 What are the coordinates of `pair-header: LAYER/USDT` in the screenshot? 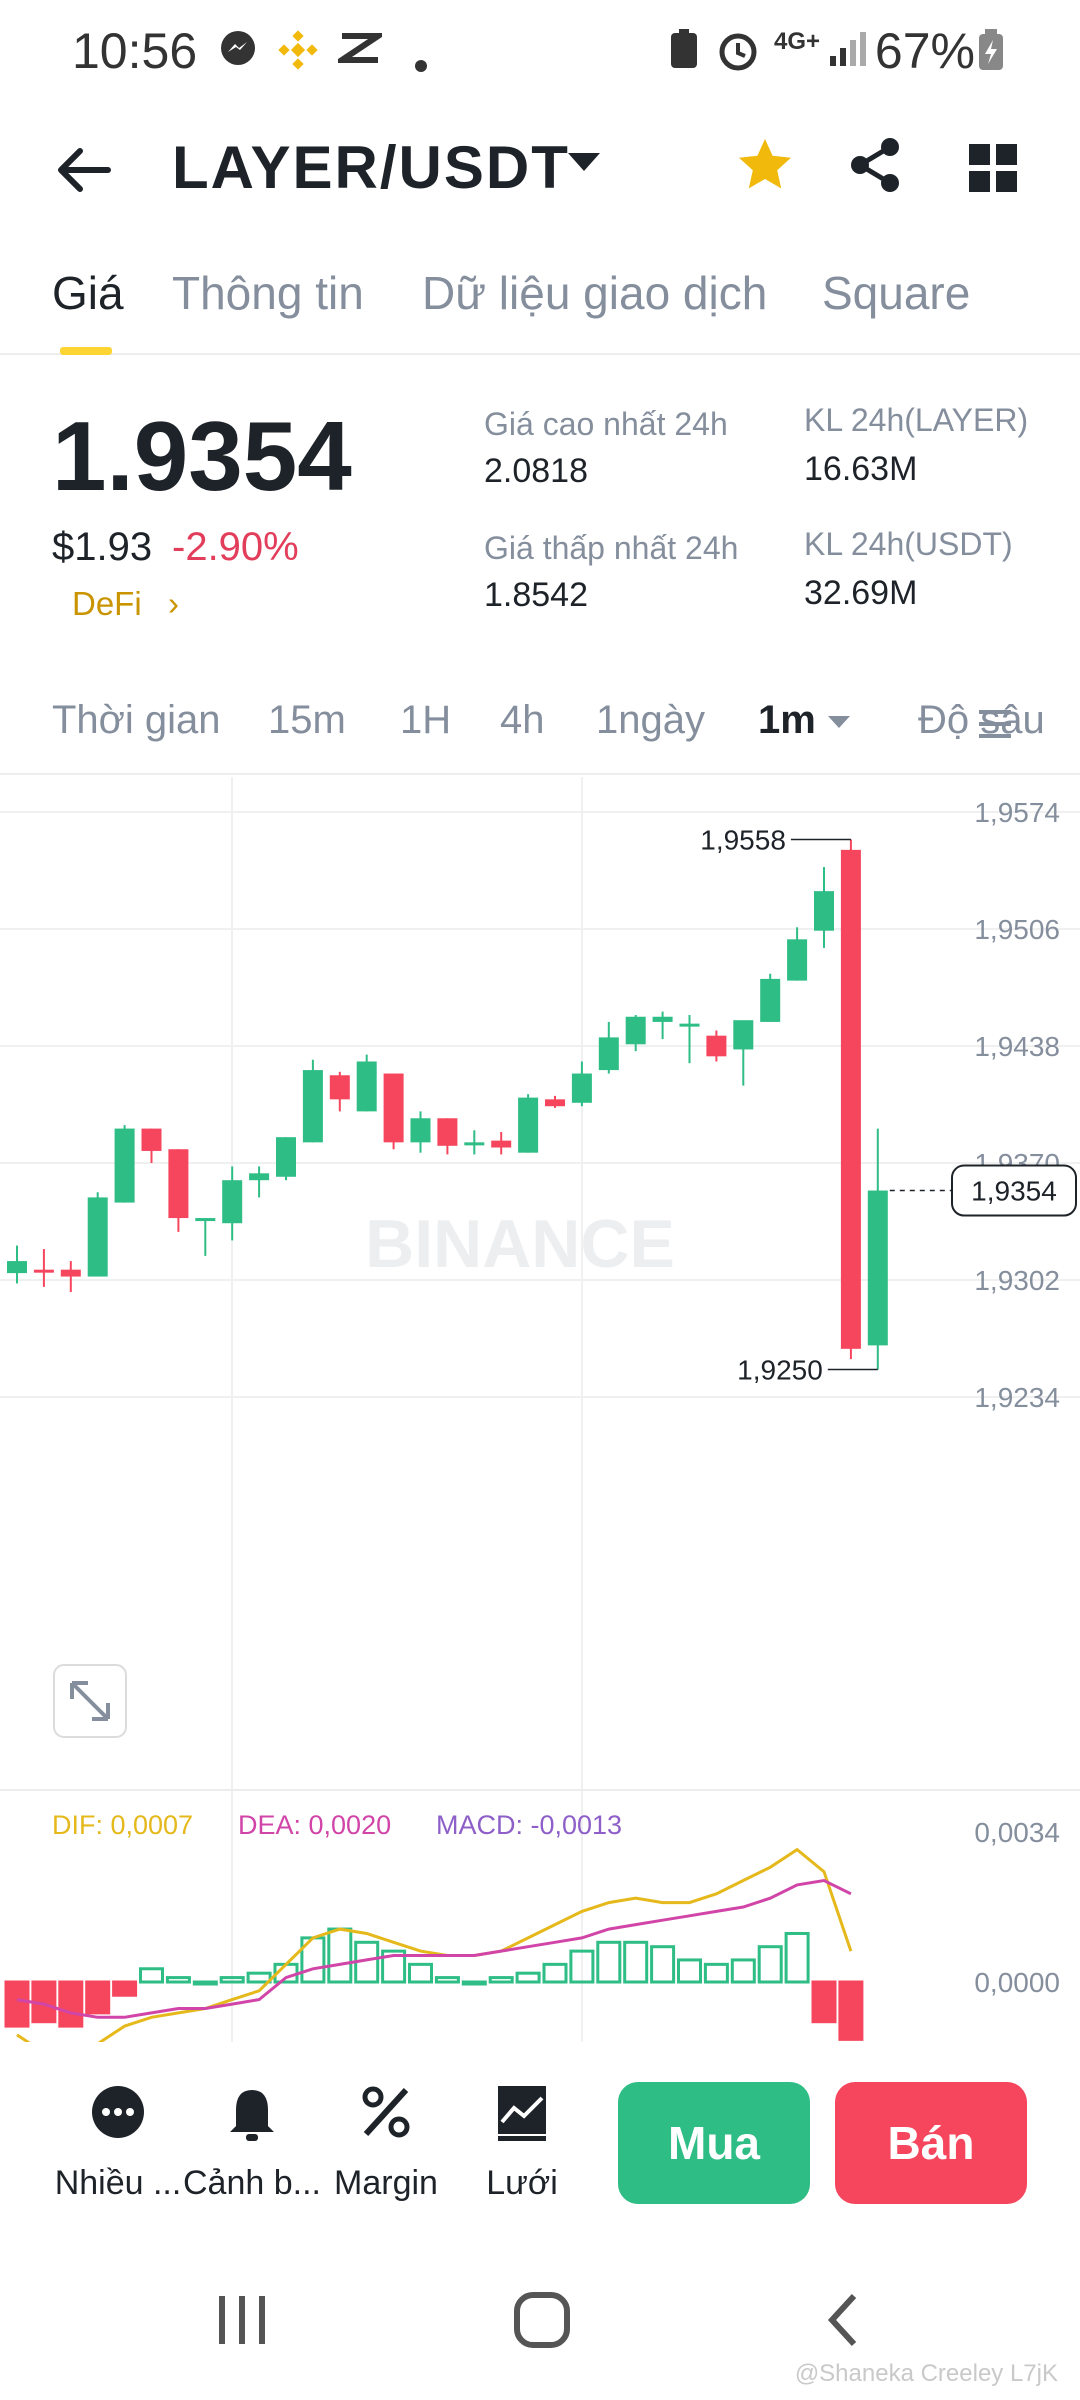 It's located at (540, 167).